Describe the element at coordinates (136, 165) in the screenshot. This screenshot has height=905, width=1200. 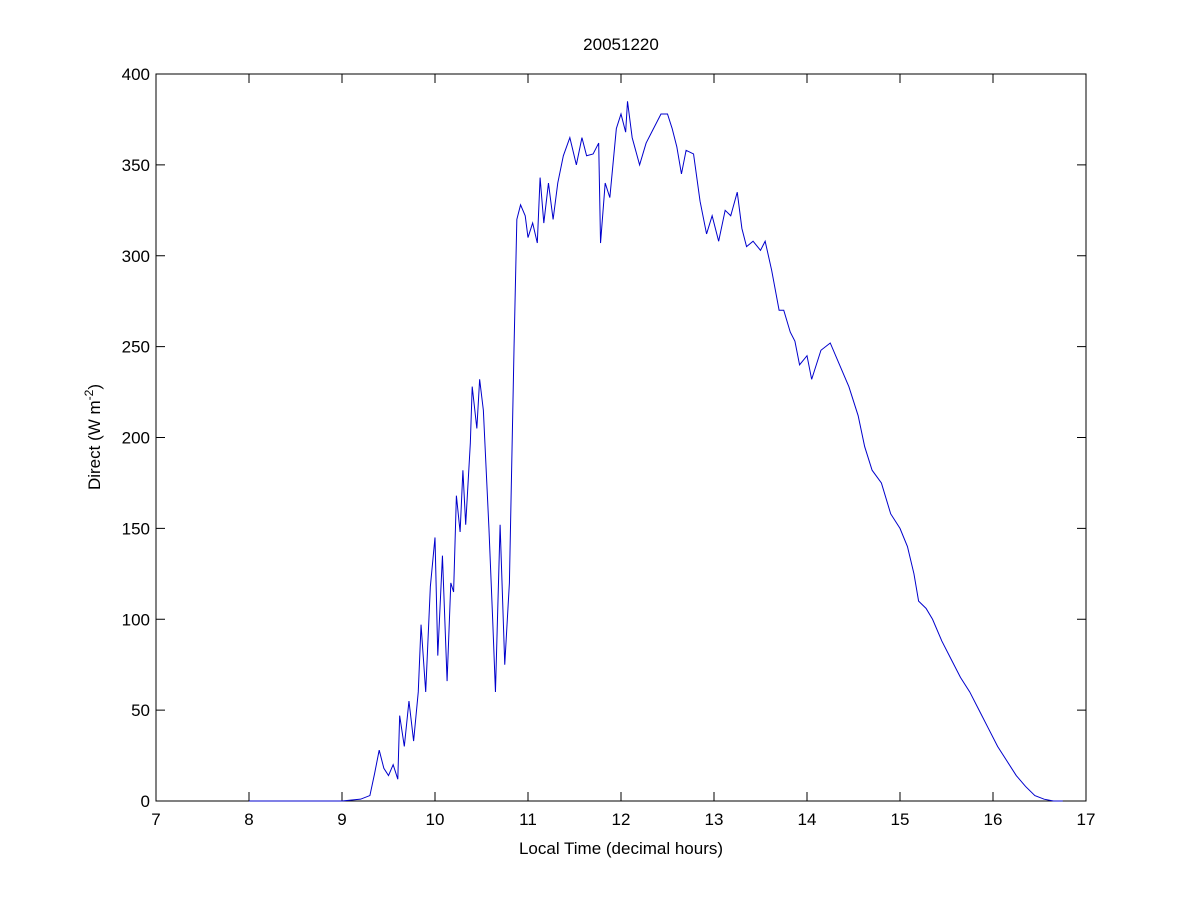
I see `y-tick-label: 350` at that location.